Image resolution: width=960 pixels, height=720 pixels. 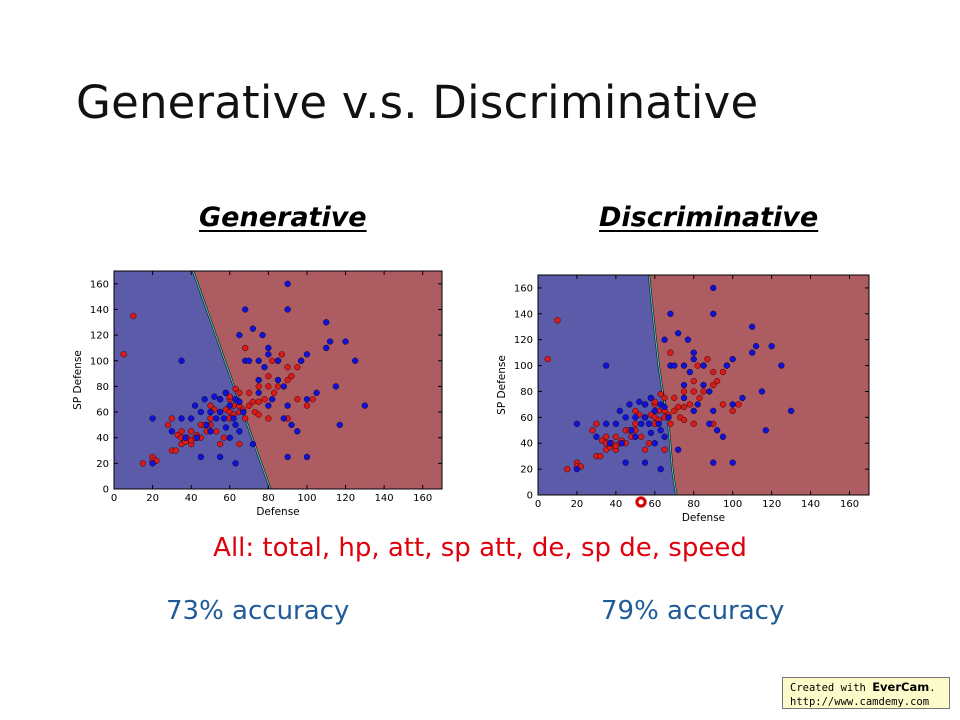 What do you see at coordinates (860, 702) in the screenshot?
I see `watermark-url: http://www.camdemy.com` at bounding box center [860, 702].